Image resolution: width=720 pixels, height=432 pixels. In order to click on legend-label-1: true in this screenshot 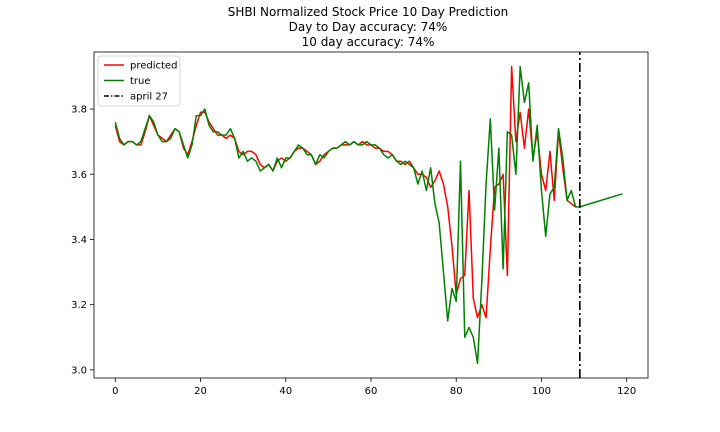, I will do `click(140, 81)`.